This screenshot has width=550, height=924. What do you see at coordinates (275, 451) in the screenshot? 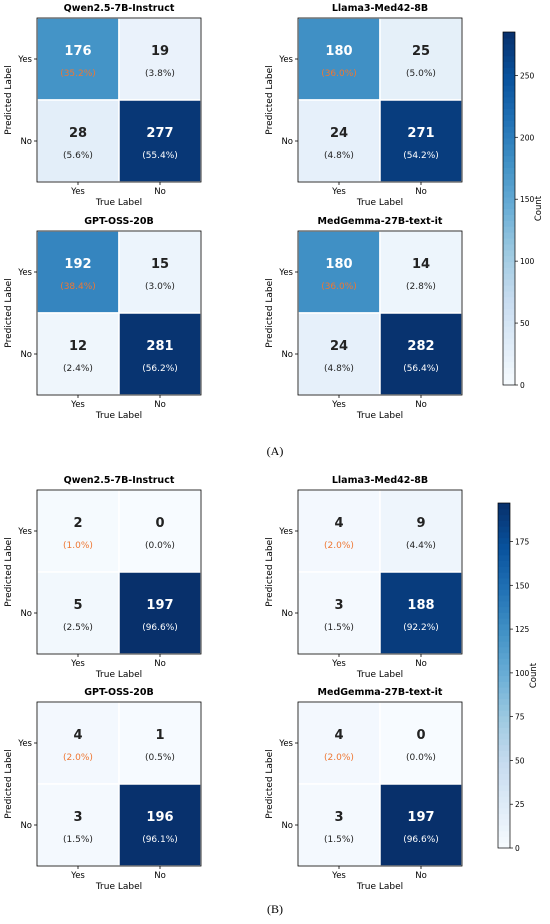
I see `panel-label: (A)` at bounding box center [275, 451].